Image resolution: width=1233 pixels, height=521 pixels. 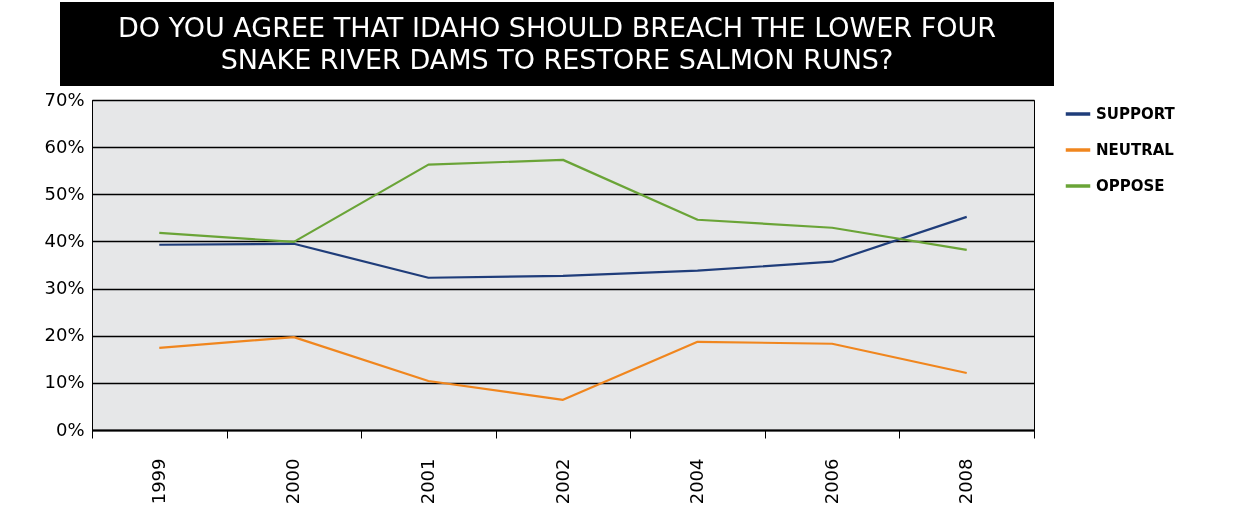 I want to click on legend-label: OPPOSE, so click(x=1130, y=186).